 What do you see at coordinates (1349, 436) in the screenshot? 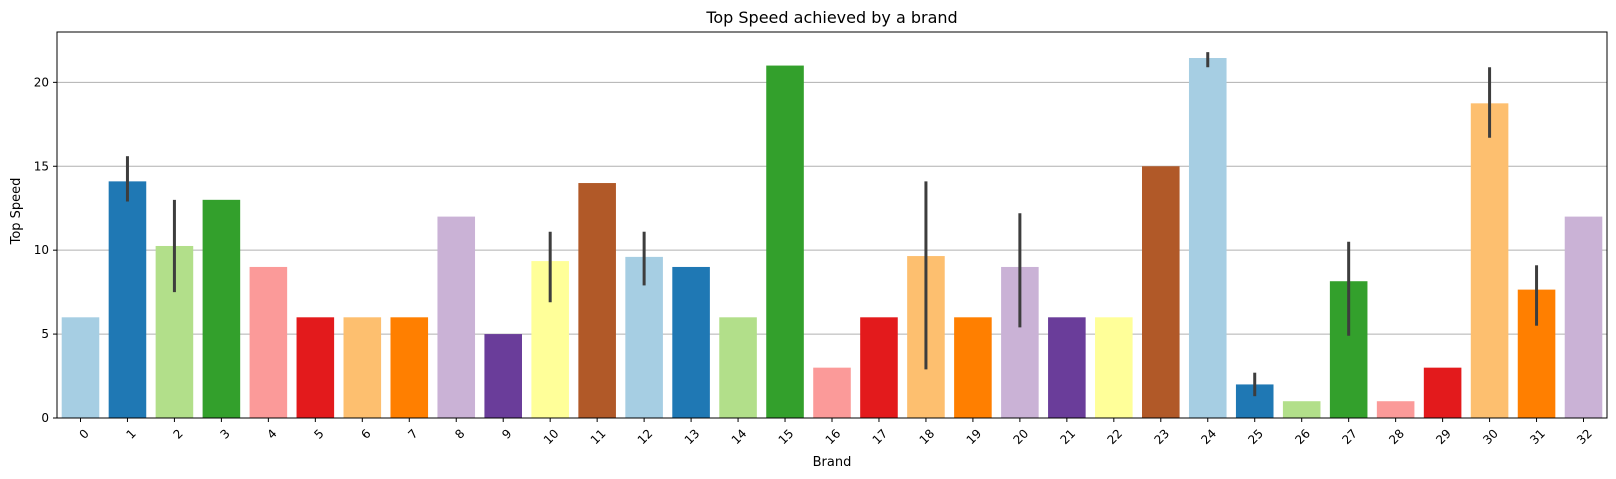
I see `x-tick-label: 27` at bounding box center [1349, 436].